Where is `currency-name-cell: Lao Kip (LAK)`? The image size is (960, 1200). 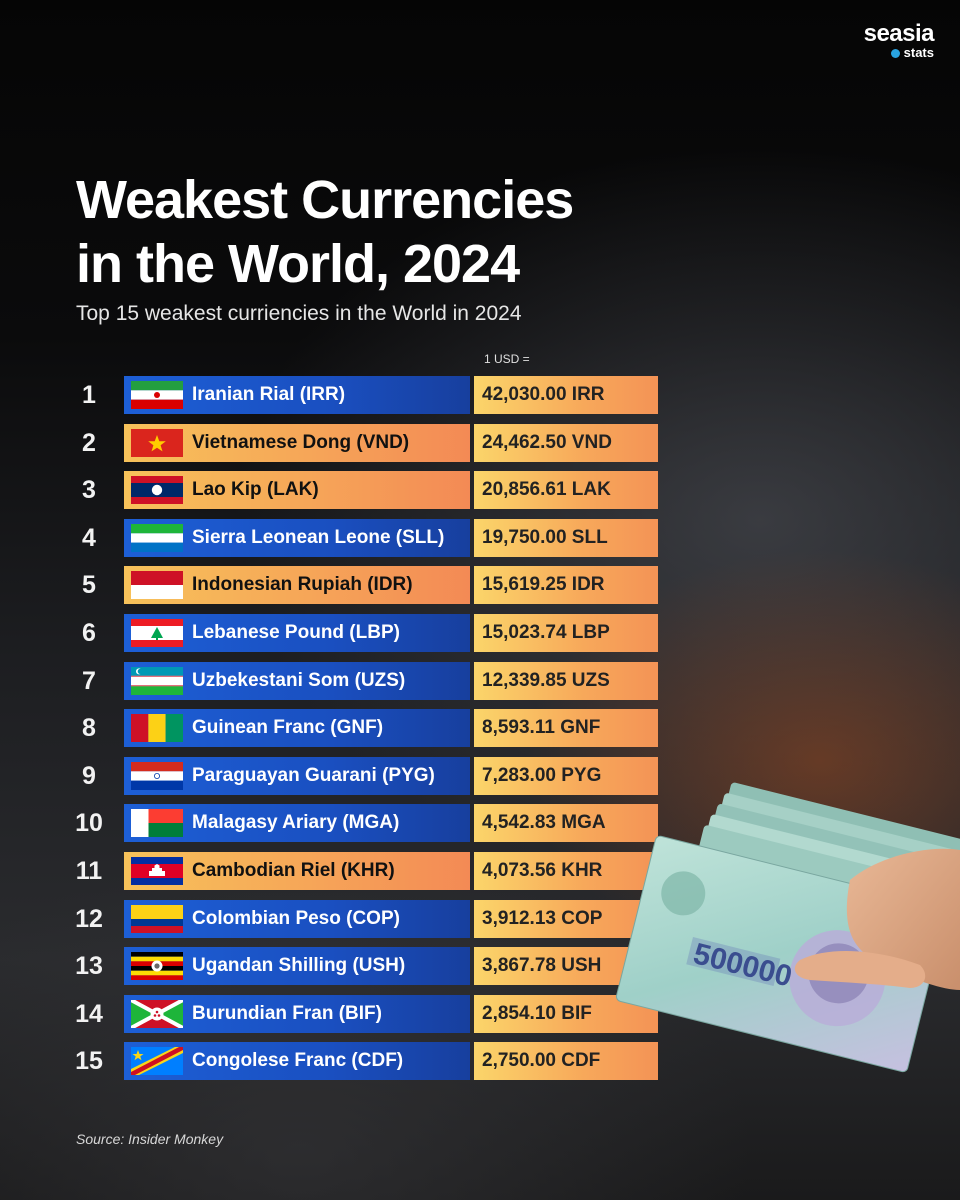
currency-name-cell: Lao Kip (LAK) is located at coordinates (297, 490).